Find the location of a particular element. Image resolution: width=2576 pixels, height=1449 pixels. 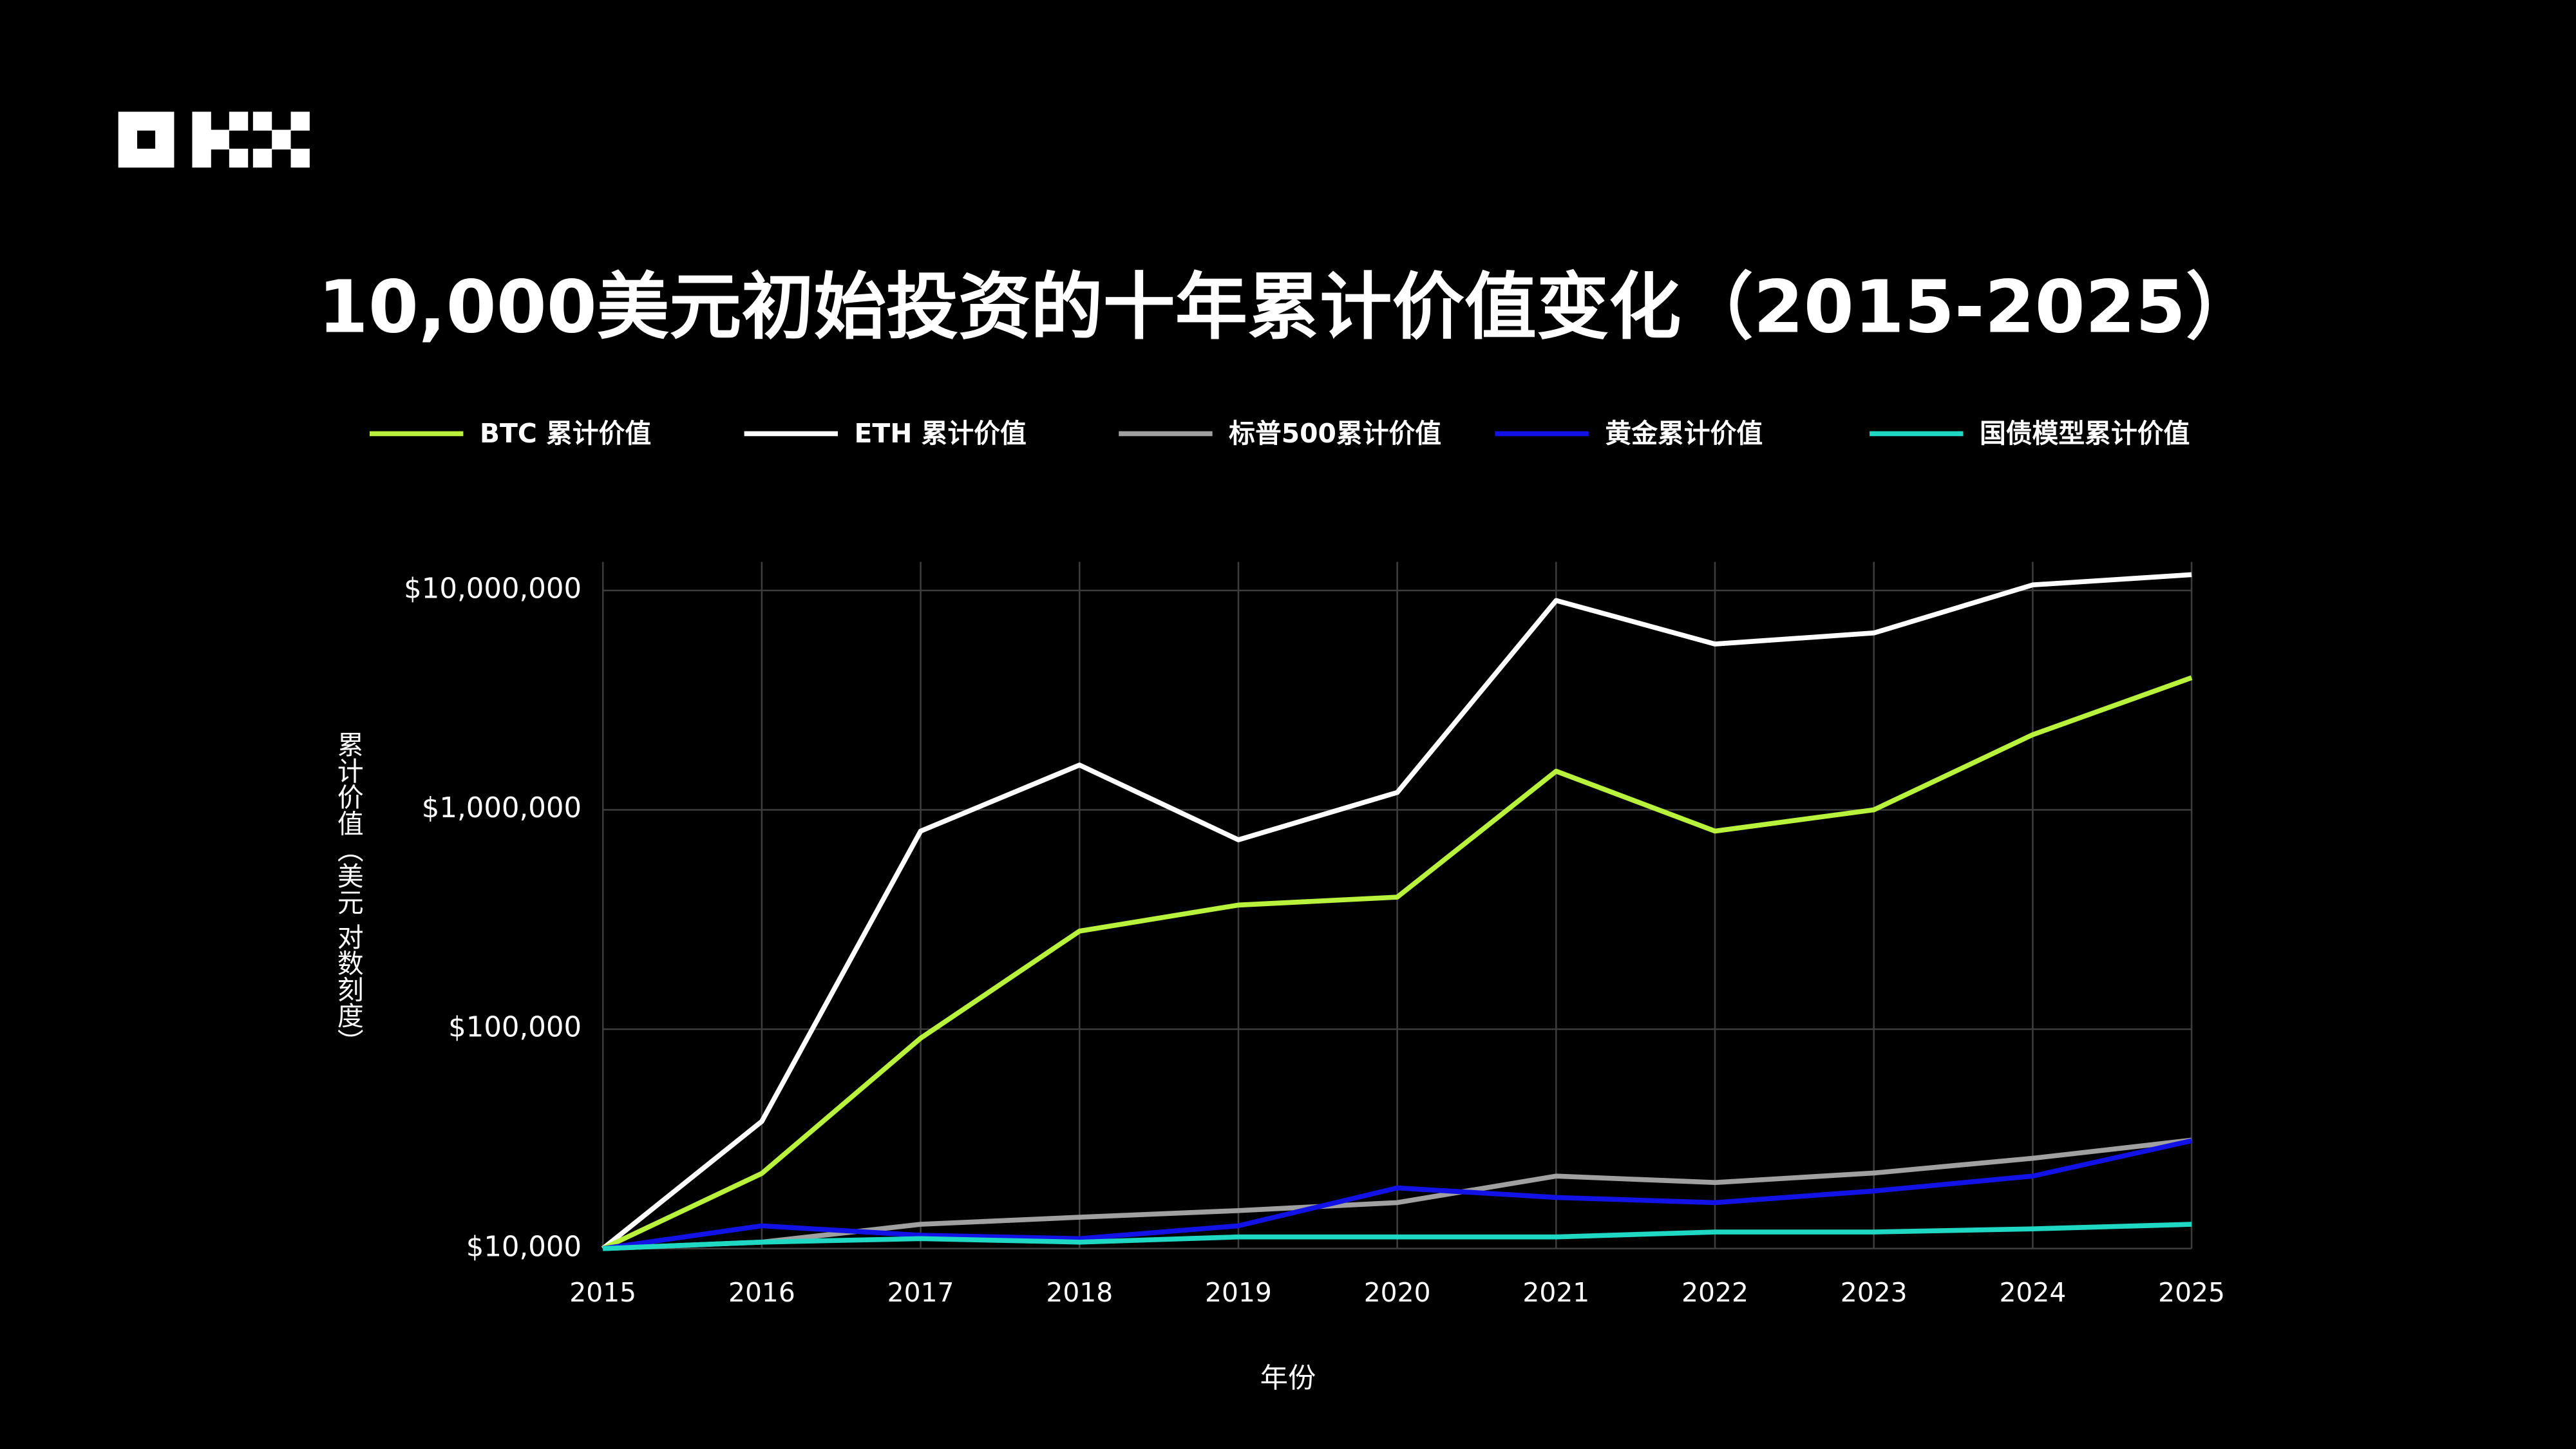

y-axis-label: 累计价值（美元 对数刻度） is located at coordinates (349, 893).